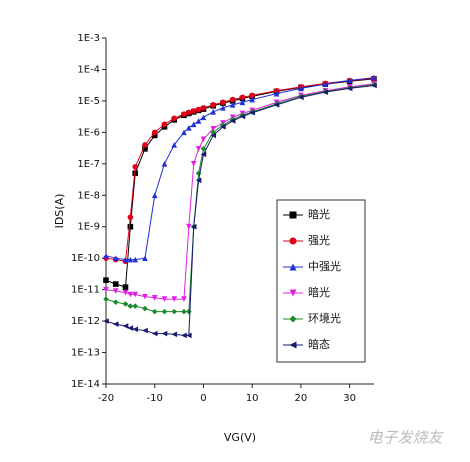 The height and width of the screenshot is (462, 470). I want to click on y-tick-label: 1E-10, so click(85, 258).